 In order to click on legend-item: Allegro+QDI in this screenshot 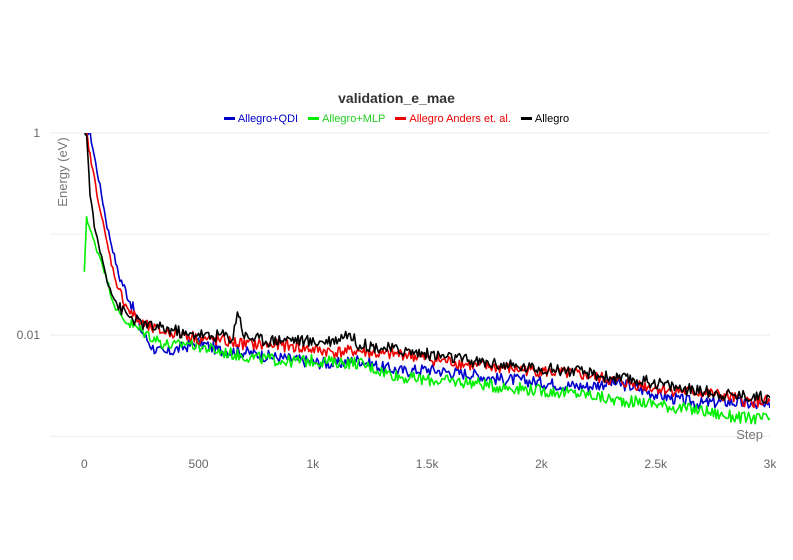, I will do `click(261, 119)`.